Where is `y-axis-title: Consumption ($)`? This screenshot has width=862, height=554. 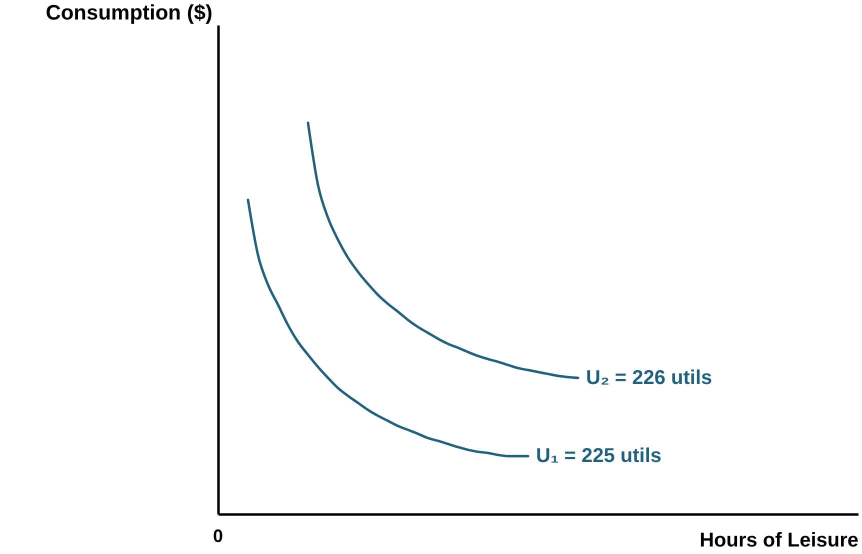
y-axis-title: Consumption ($) is located at coordinates (129, 13).